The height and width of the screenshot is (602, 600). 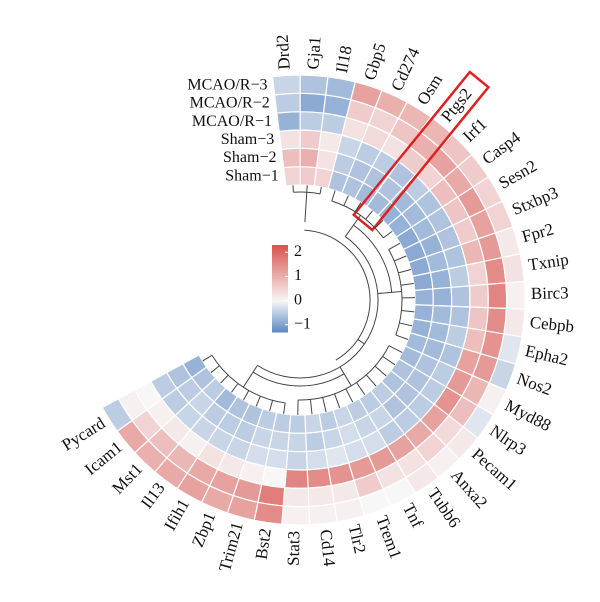 I want to click on column-label: Epha2, so click(x=546, y=355).